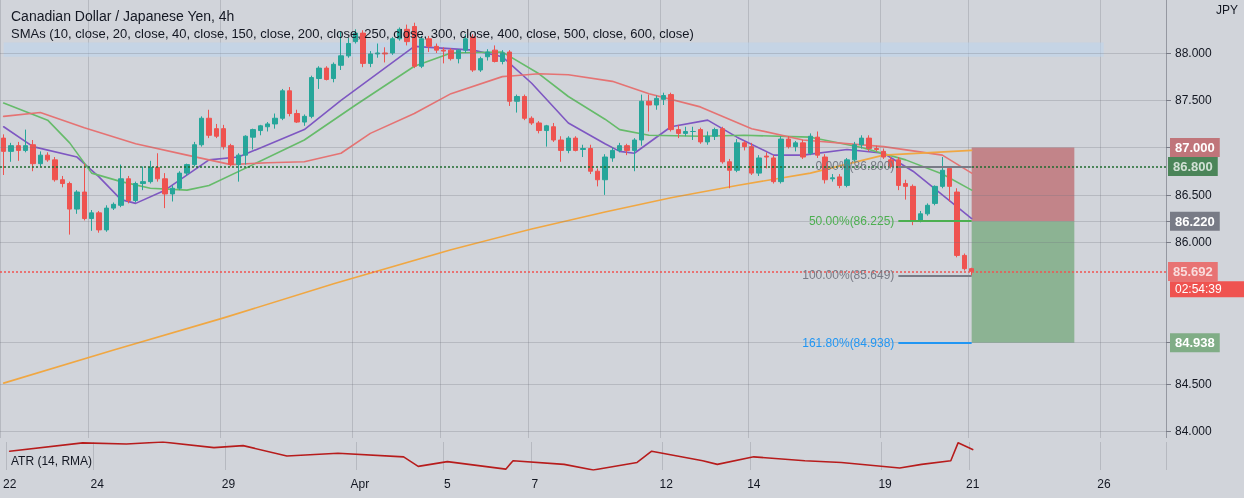 The height and width of the screenshot is (498, 1244). What do you see at coordinates (97, 484) in the screenshot?
I see `x-tick-label: 24` at bounding box center [97, 484].